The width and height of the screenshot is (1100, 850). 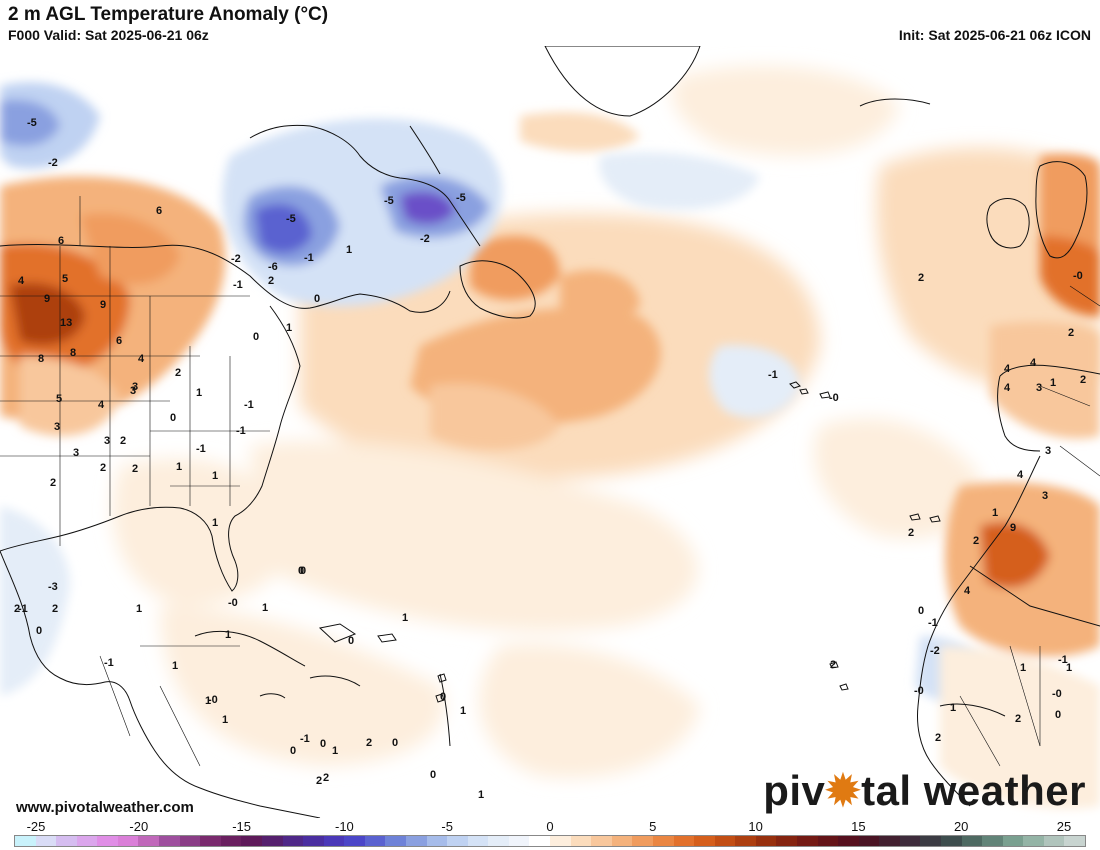 What do you see at coordinates (843, 790) in the screenshot?
I see `gear-icon: ✹` at bounding box center [843, 790].